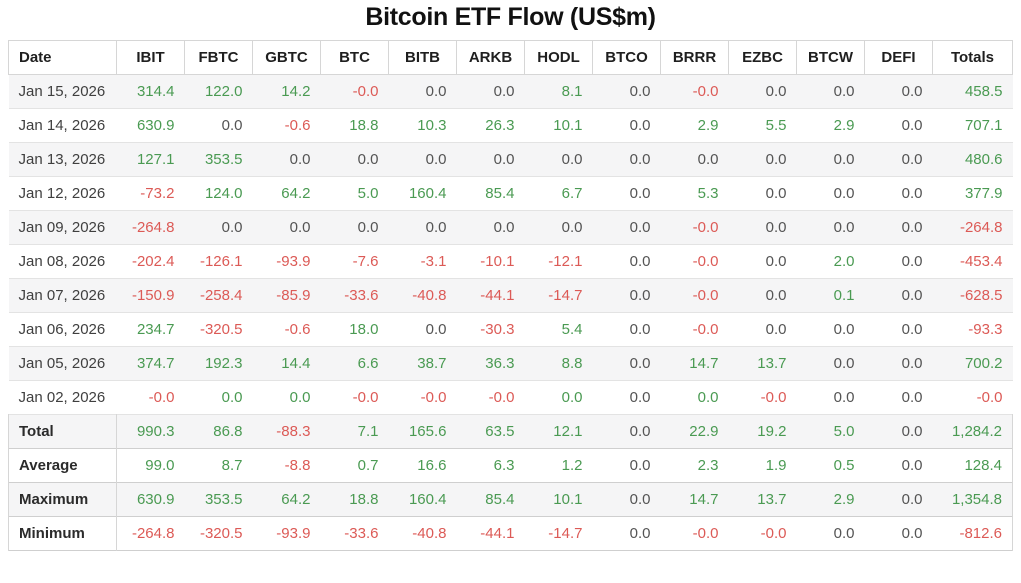 The image size is (1021, 583). Describe the element at coordinates (354, 57) in the screenshot. I see `column-header-btc: BTC` at that location.